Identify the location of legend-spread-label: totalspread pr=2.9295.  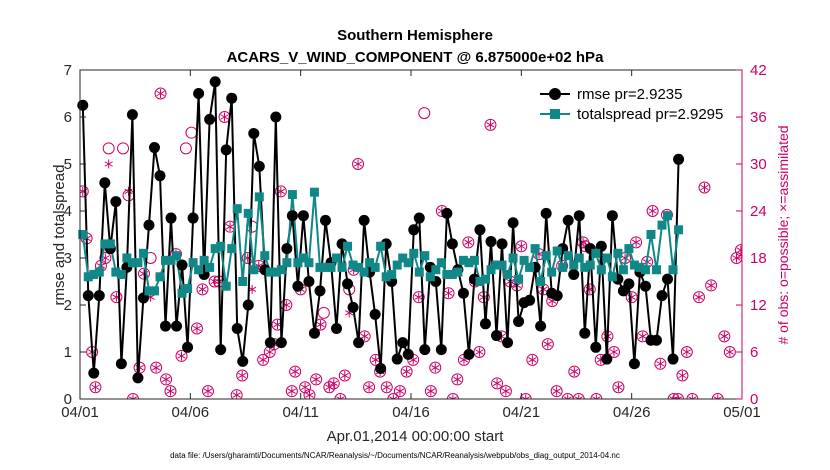
(650, 114).